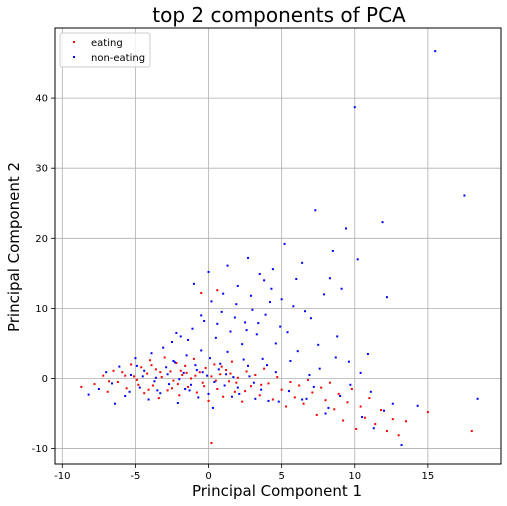 Image resolution: width=507 pixels, height=506 pixels. I want to click on legend: eating non-eating, so click(105, 50).